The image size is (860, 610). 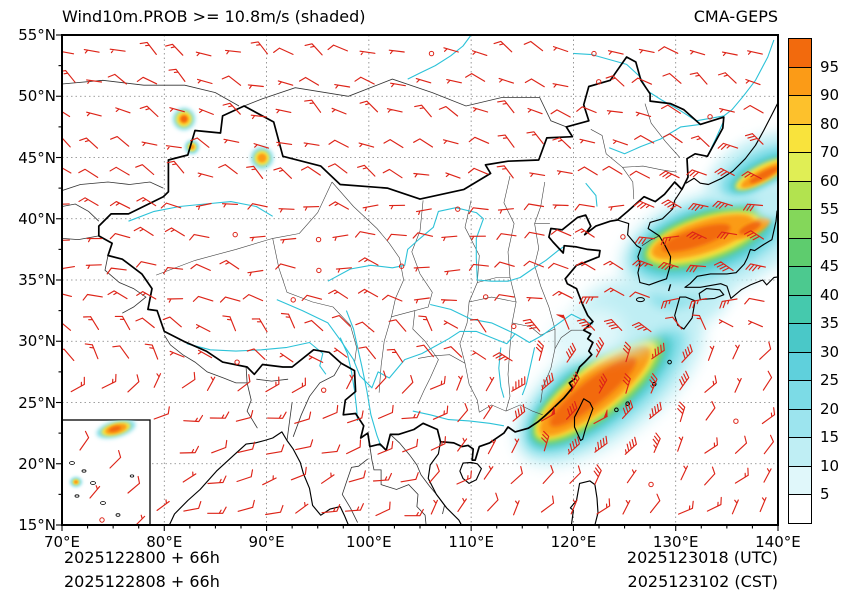 What do you see at coordinates (37, 341) in the screenshot?
I see `y-tick-label: 30°N` at bounding box center [37, 341].